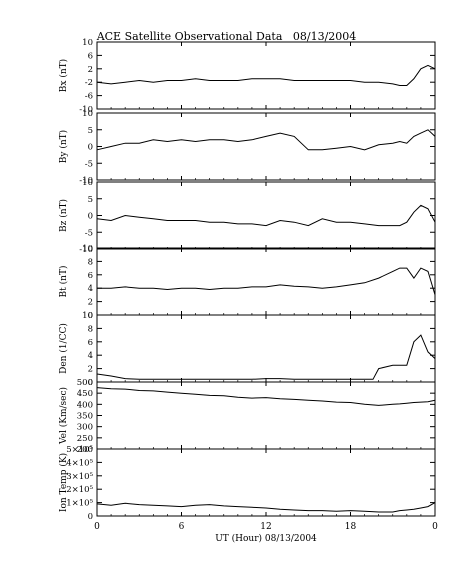 The width and height of the screenshot is (453, 566). I want to click on panel-frame-den, so click(266, 348).